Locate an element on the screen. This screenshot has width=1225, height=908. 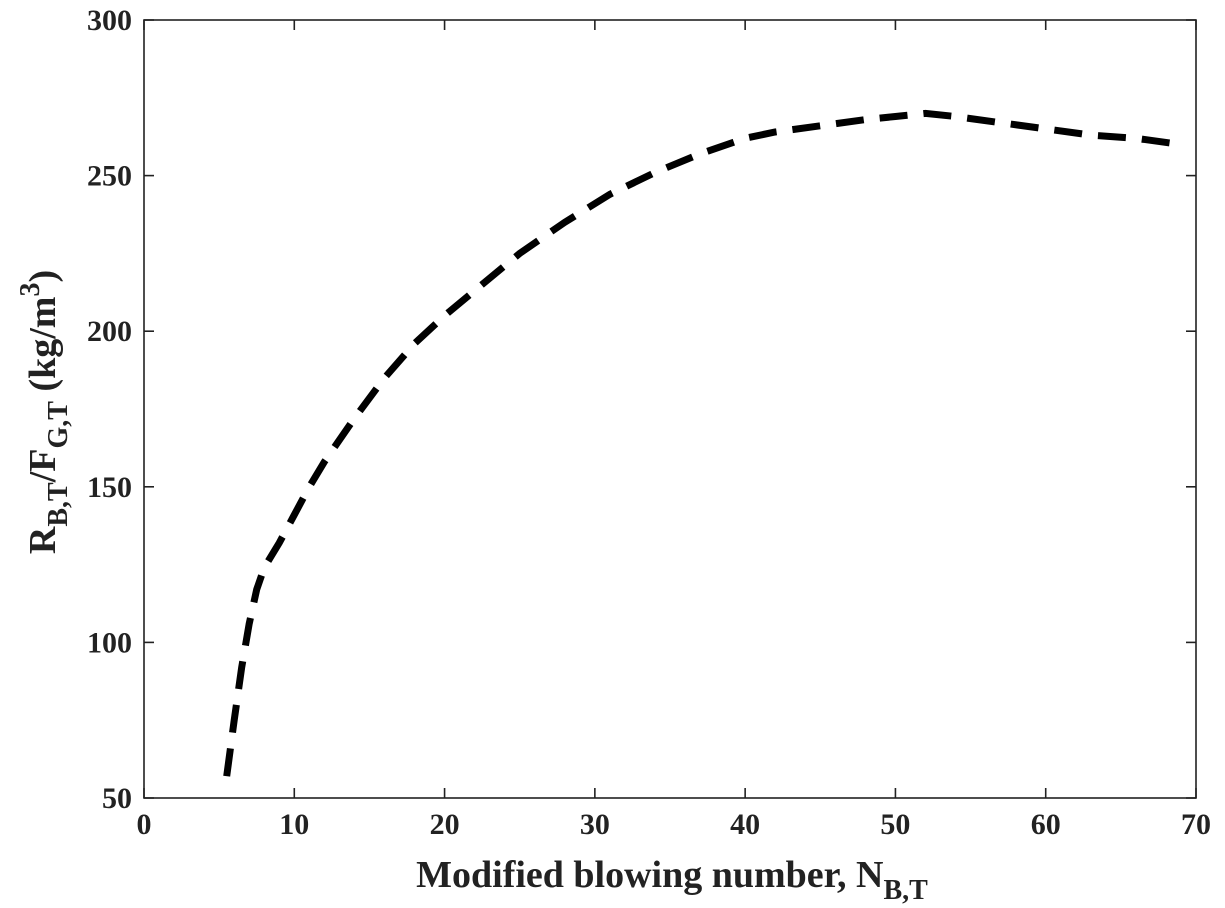
x-tick-label: 20 is located at coordinates (445, 824).